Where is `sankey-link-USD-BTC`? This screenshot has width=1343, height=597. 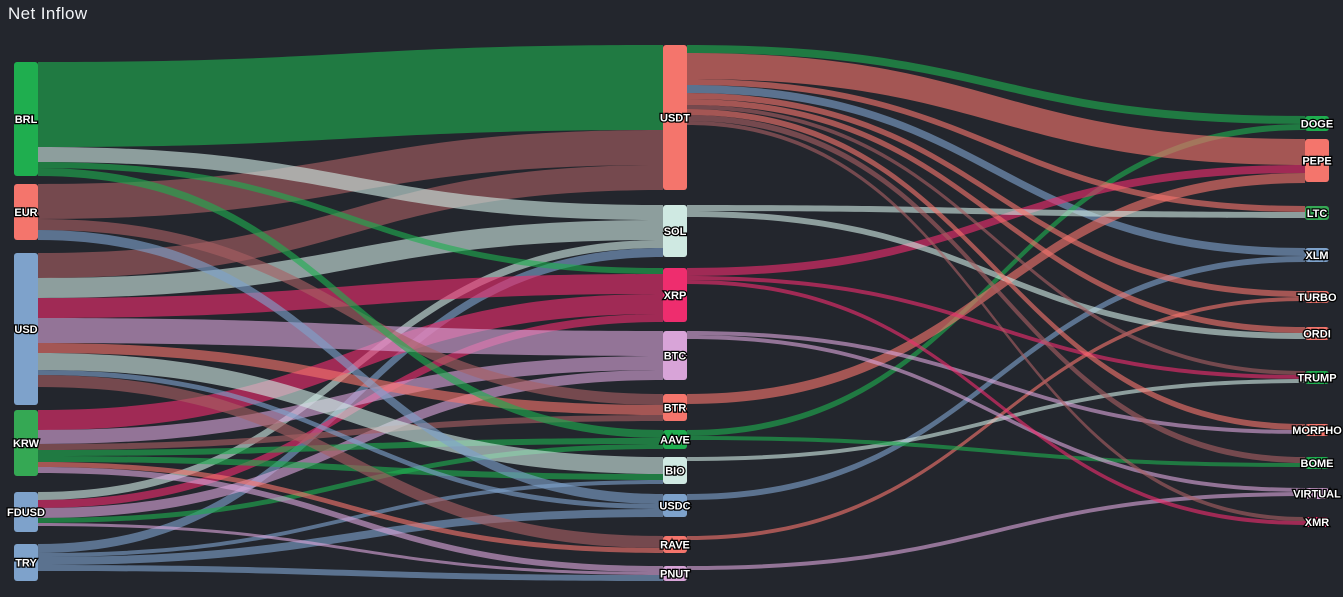 sankey-link-USD-BTC is located at coordinates (350, 337).